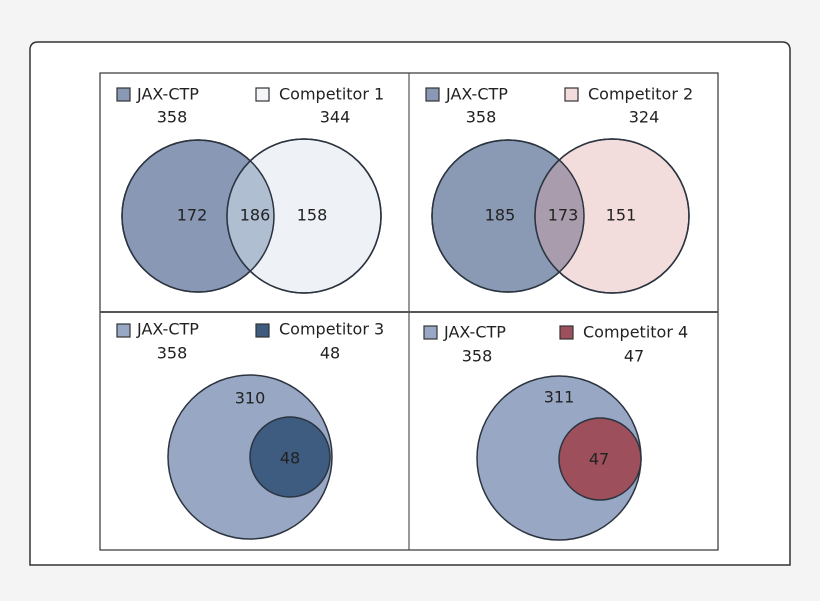 The image size is (820, 601). What do you see at coordinates (644, 117) in the screenshot?
I see `legend-total: 324` at bounding box center [644, 117].